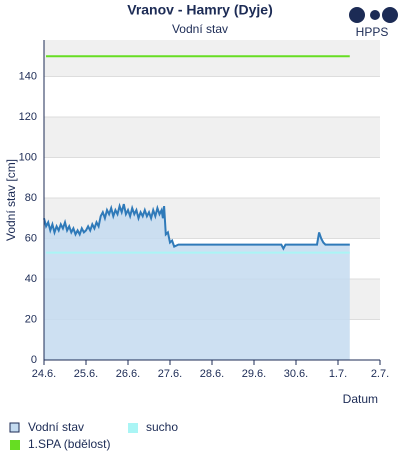 This screenshot has height=465, width=400. Describe the element at coordinates (162, 427) in the screenshot. I see `legend-label: sucho` at that location.